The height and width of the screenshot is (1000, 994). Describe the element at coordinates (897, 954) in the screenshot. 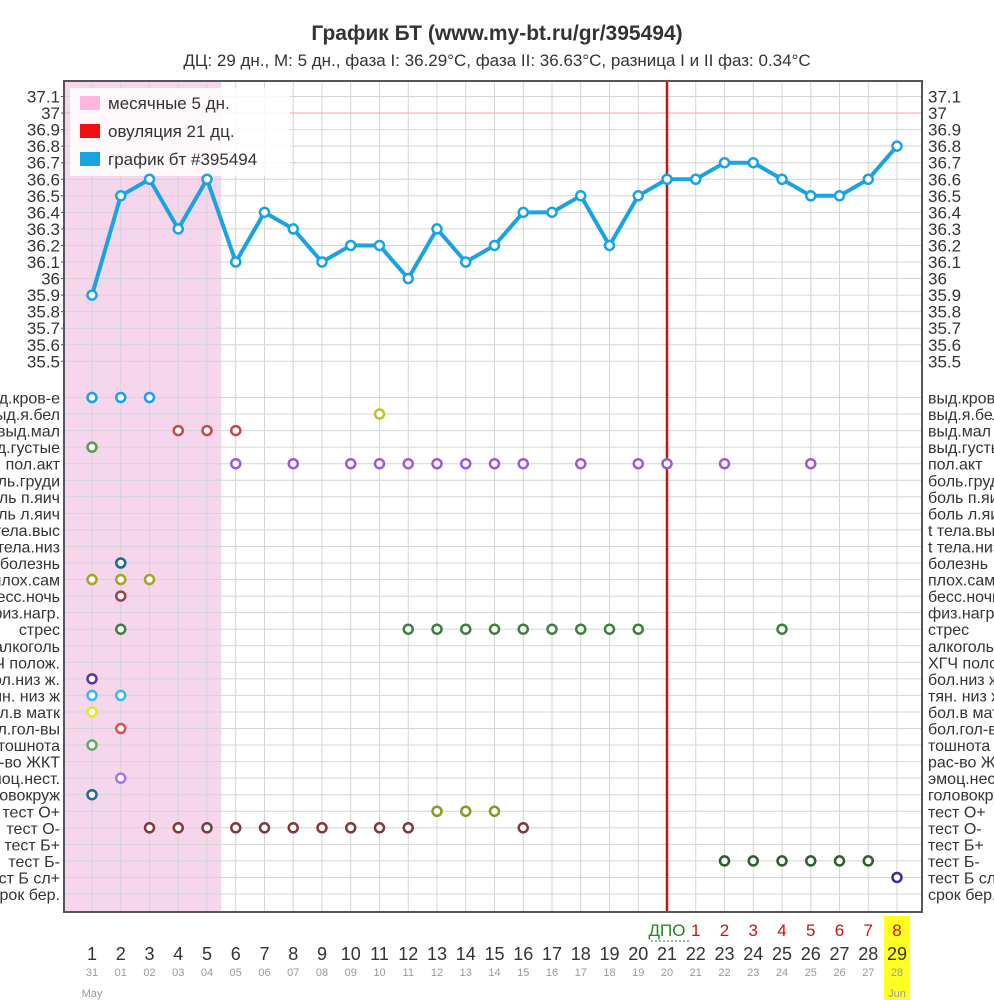

I see `cycle-day-label: 29` at that location.